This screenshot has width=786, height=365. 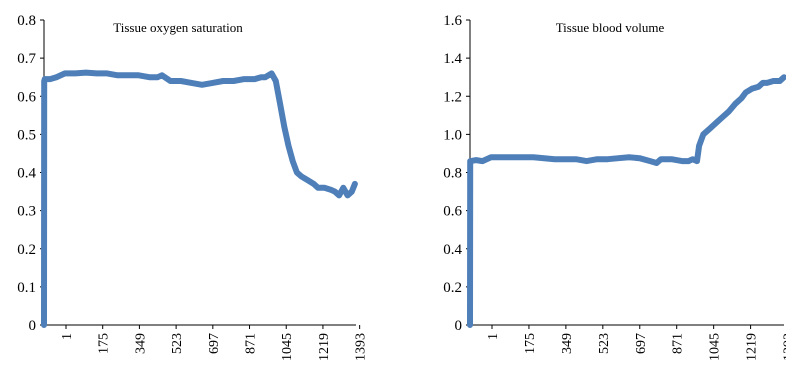 I want to click on y-tick-labels: 0 0.1 0.2 0.3 0.4 0.5 0.6 0.7 0.8, so click(x=30, y=173).